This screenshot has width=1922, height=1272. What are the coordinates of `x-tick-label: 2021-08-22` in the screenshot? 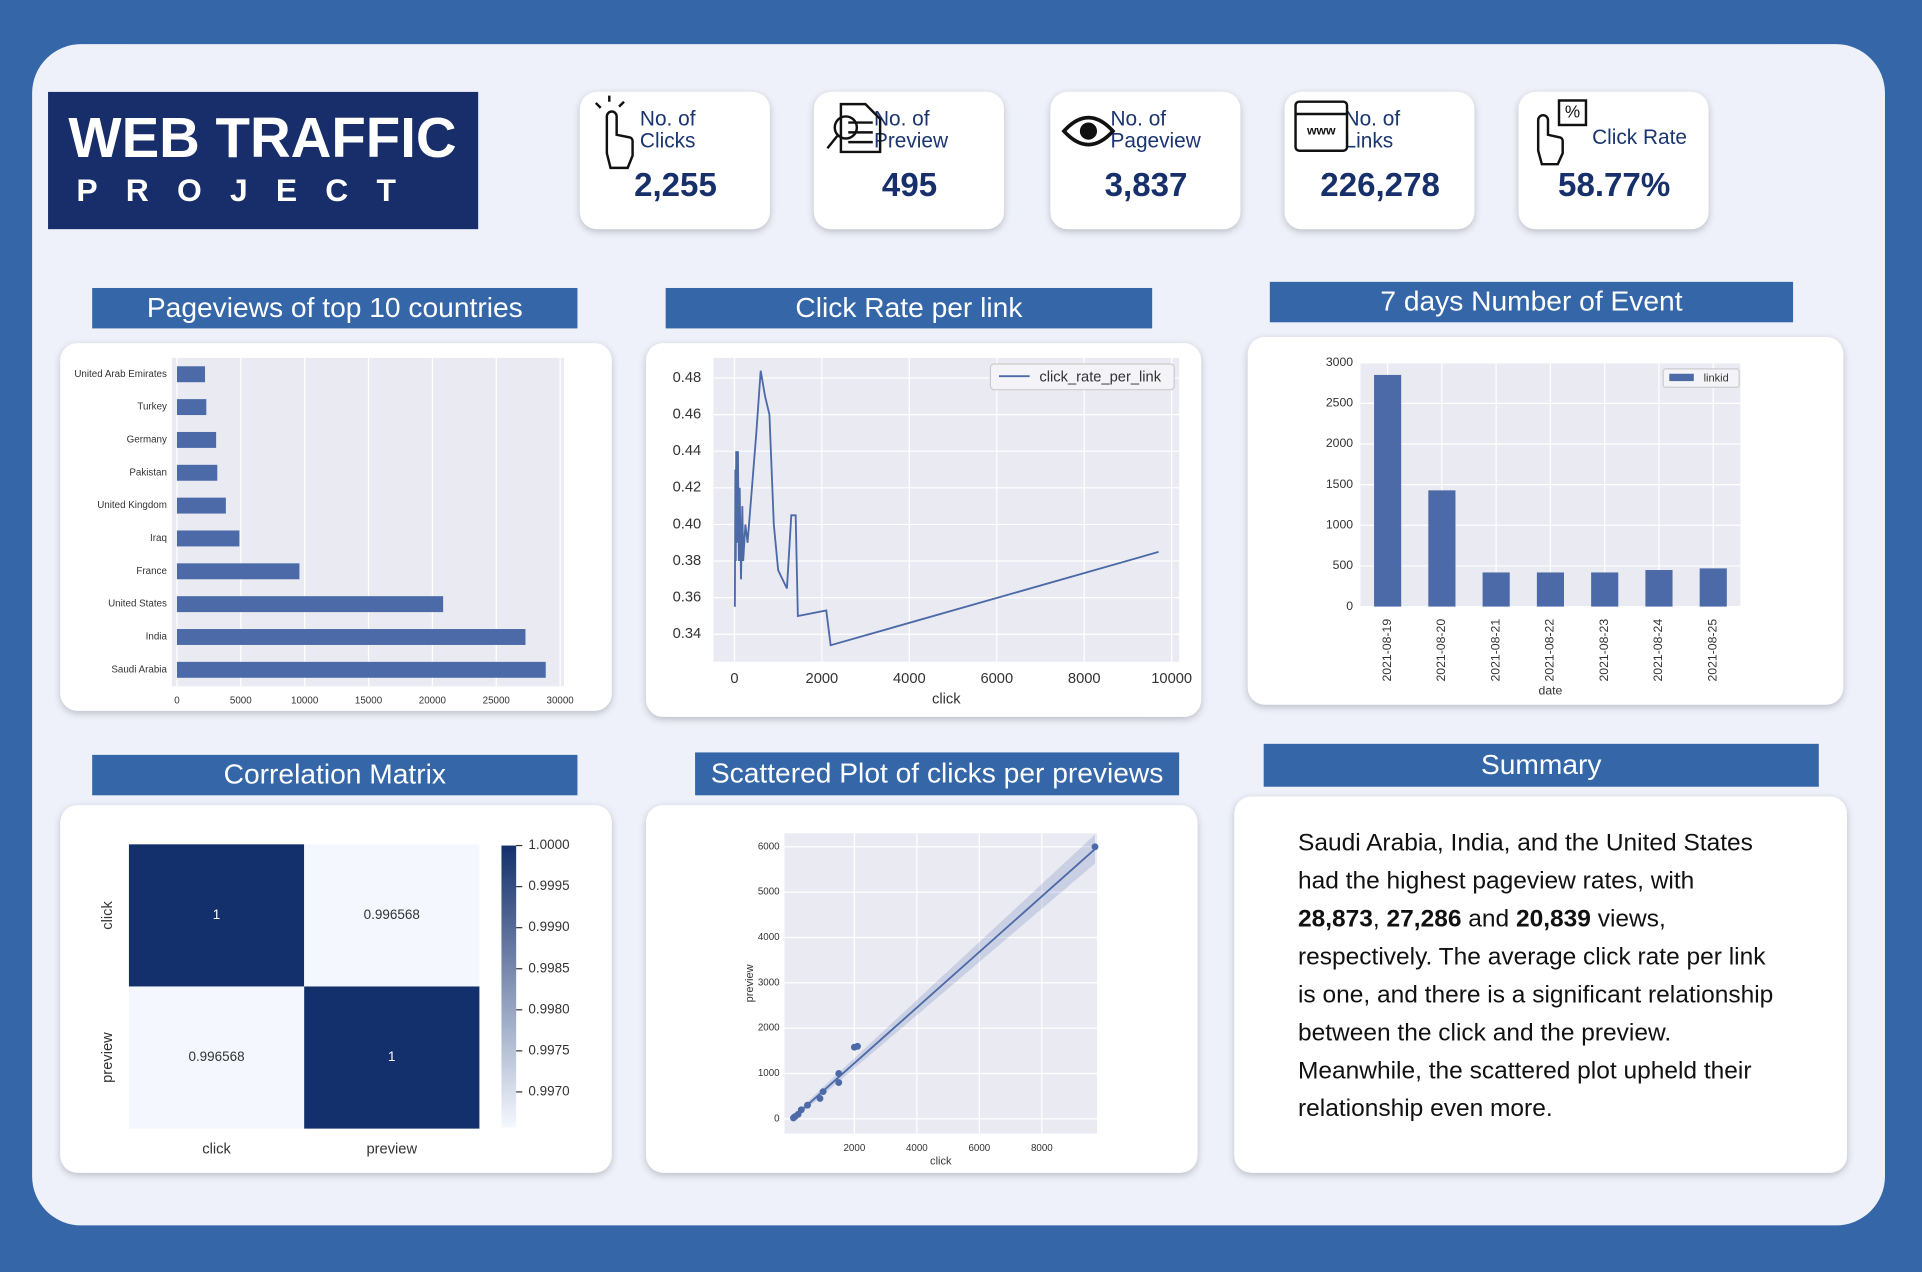 It's located at (1550, 650).